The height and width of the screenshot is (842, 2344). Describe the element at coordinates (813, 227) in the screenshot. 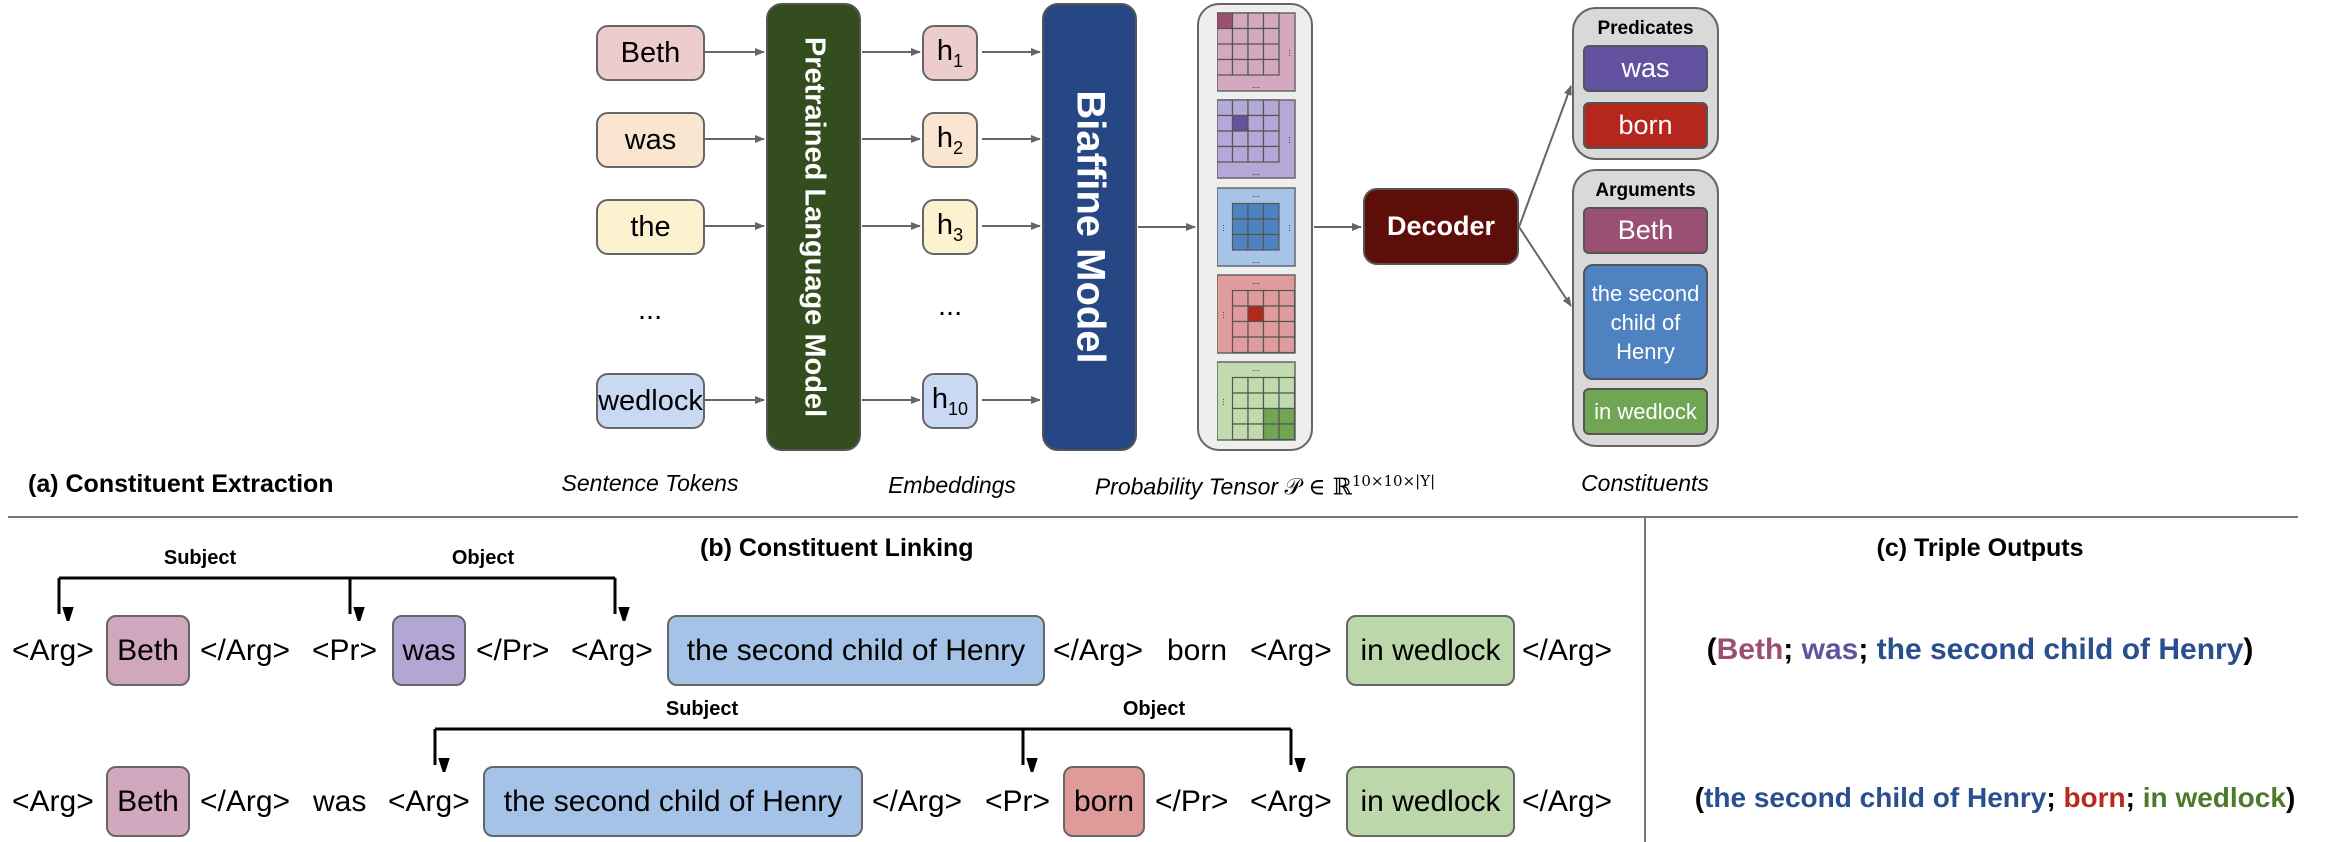

I see `pretrained-language-model-block: Pretrained Language Model` at that location.